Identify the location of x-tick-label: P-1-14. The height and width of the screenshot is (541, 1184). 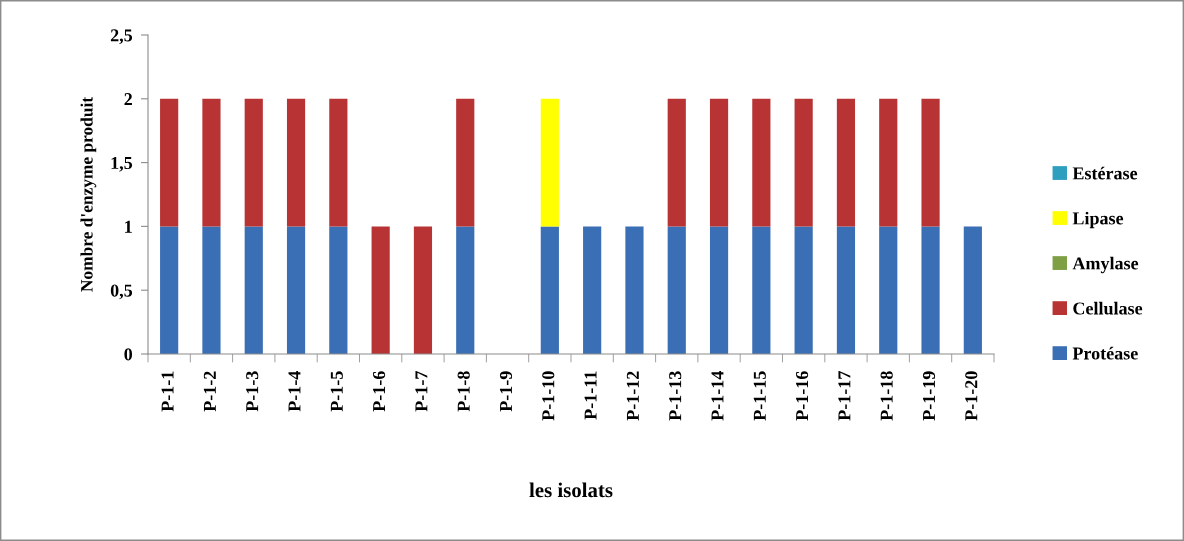
(717, 396).